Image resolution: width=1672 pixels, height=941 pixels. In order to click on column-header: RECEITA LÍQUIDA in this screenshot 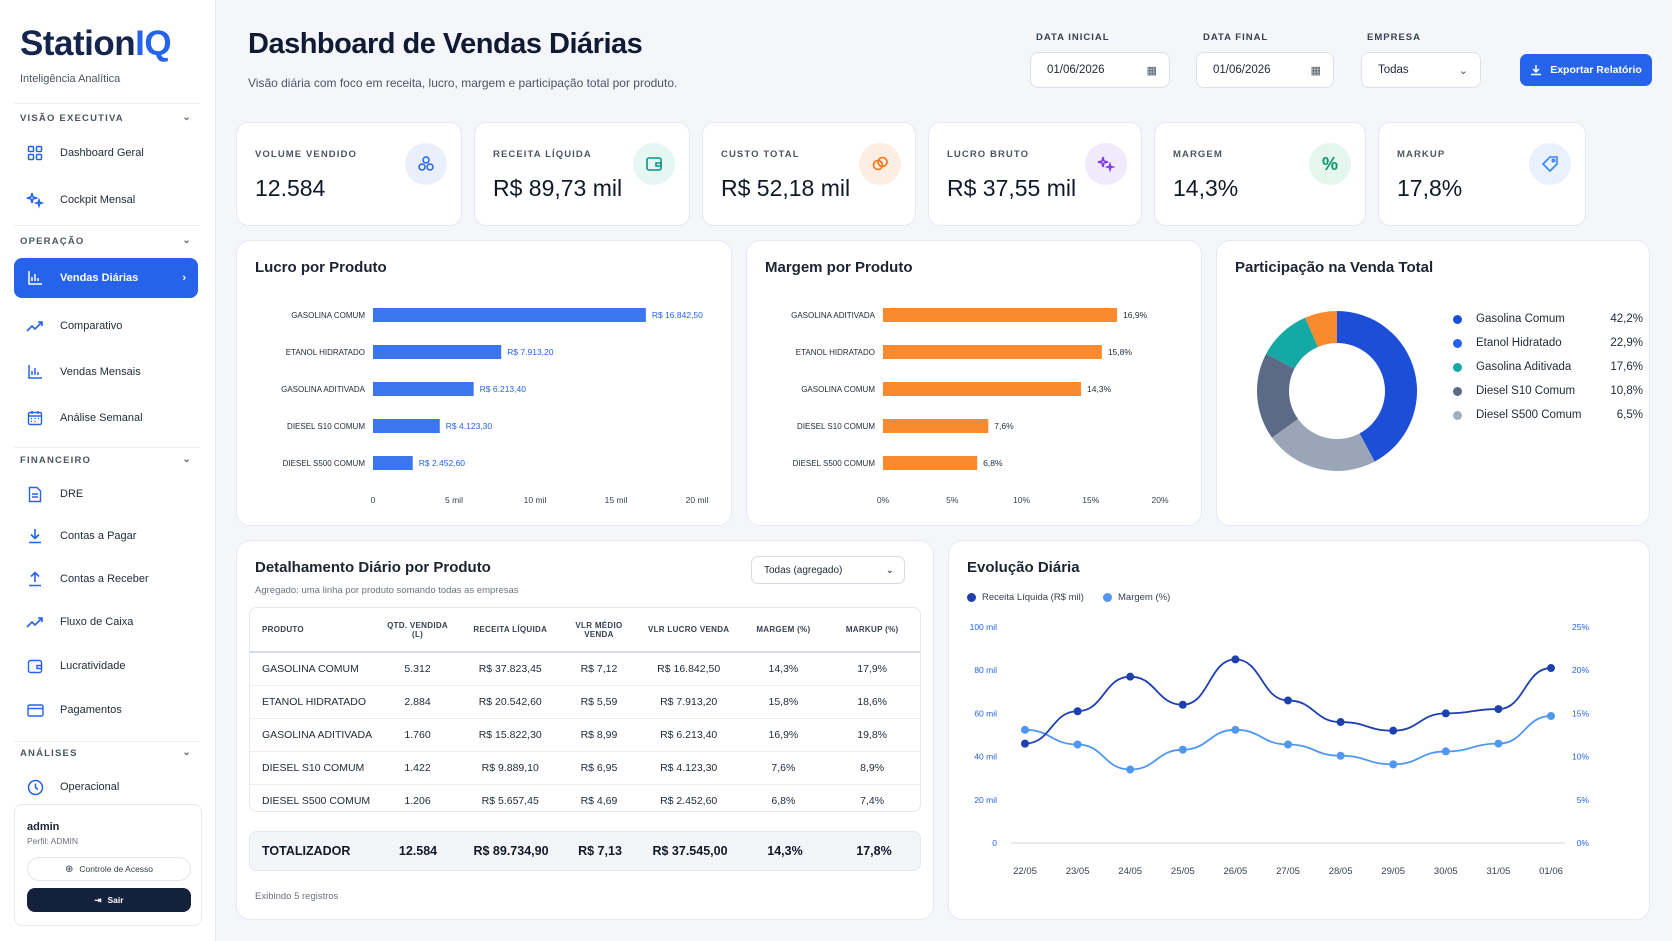, I will do `click(510, 630)`.